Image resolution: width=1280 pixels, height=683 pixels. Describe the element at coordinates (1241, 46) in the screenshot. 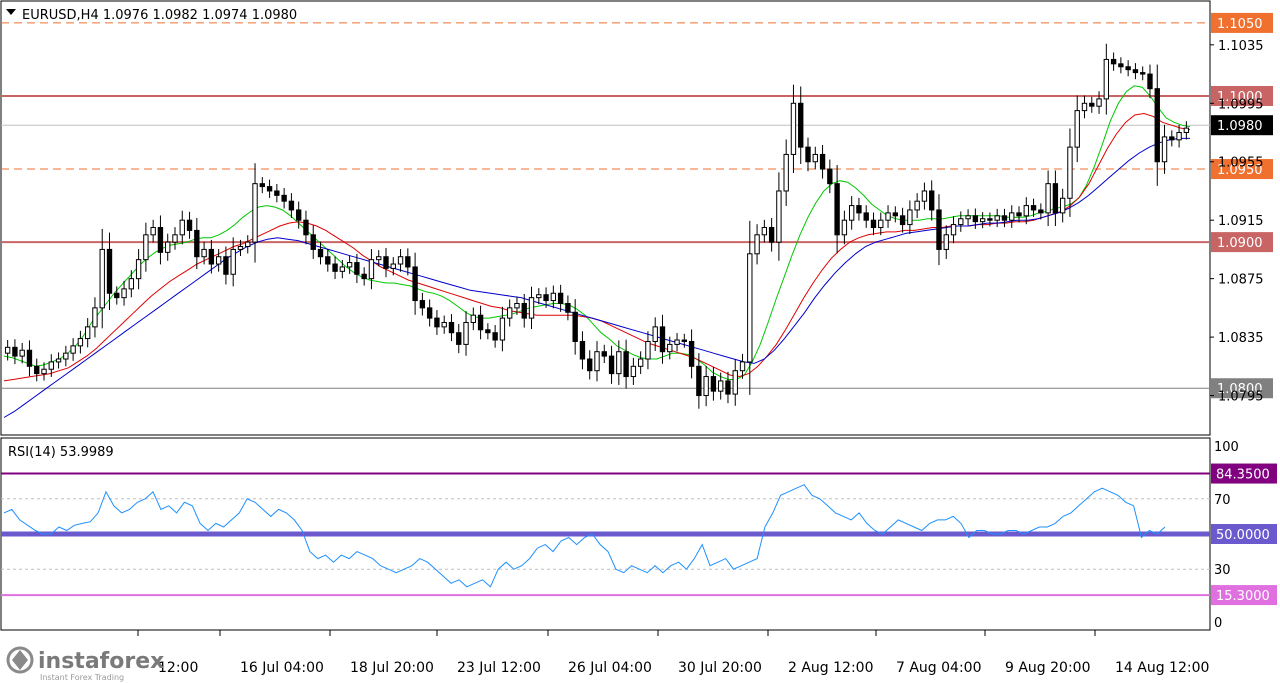

I see `price-tick-label: 1.1035` at that location.